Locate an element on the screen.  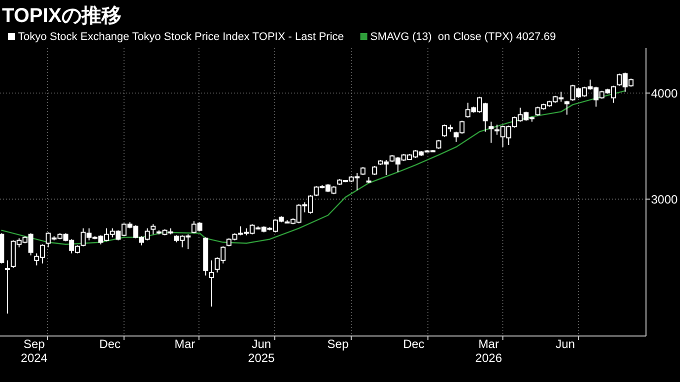
legend-label: Tokyo Stock Exchange Tokyo Stock Price Index TOPIX - Last Price is located at coordinates (181, 37).